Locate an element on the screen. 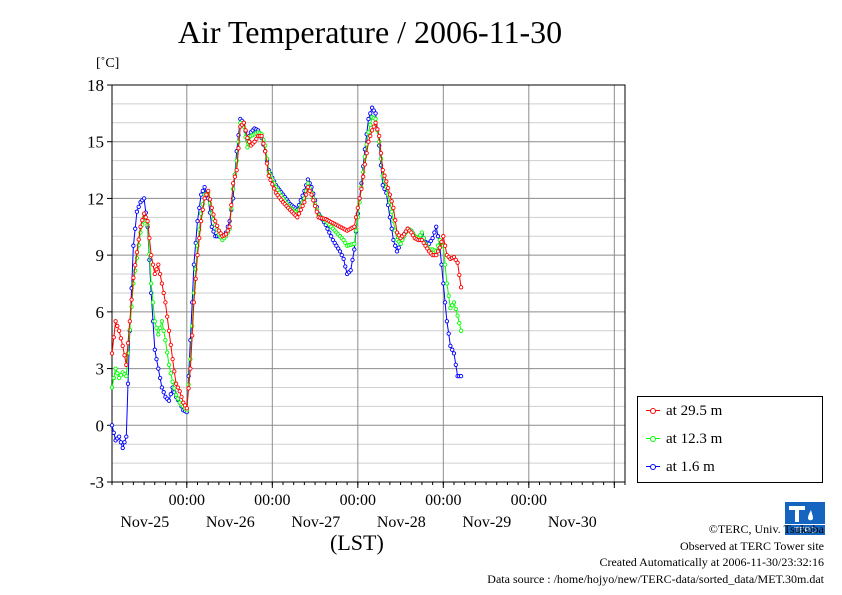  y-tick-label: 15 is located at coordinates (95, 142).